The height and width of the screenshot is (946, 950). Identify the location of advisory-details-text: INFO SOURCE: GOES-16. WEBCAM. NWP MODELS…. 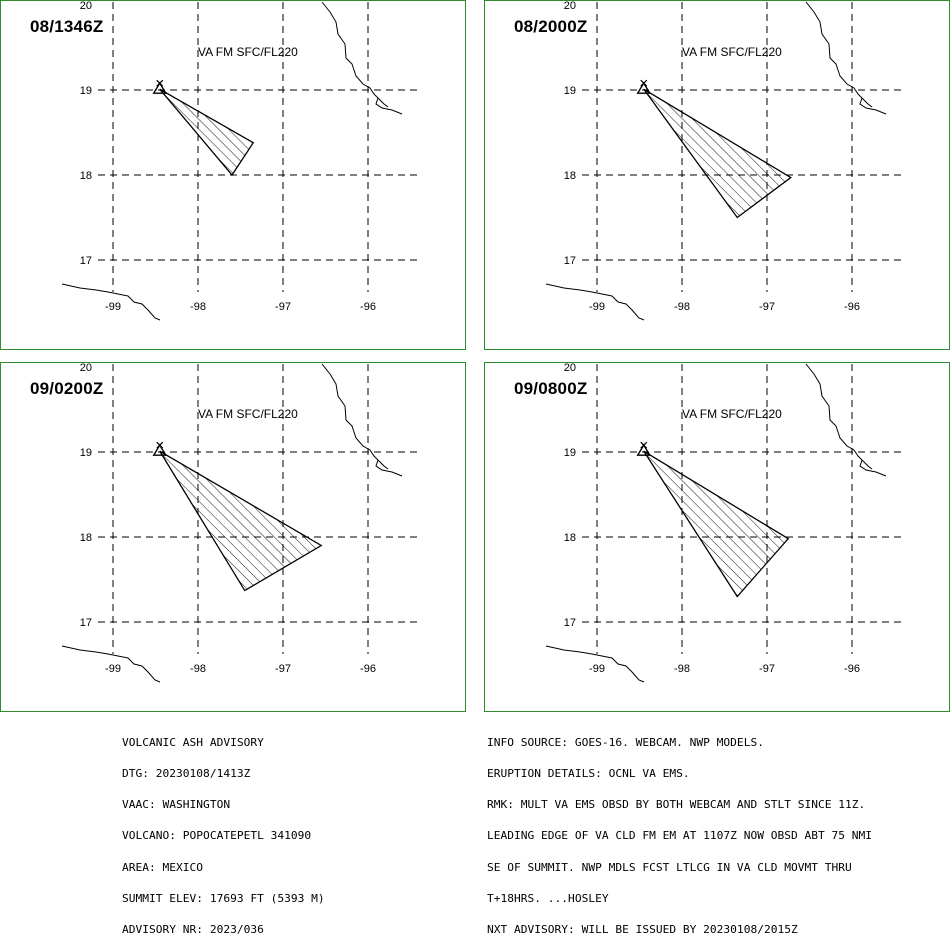
(679, 831).